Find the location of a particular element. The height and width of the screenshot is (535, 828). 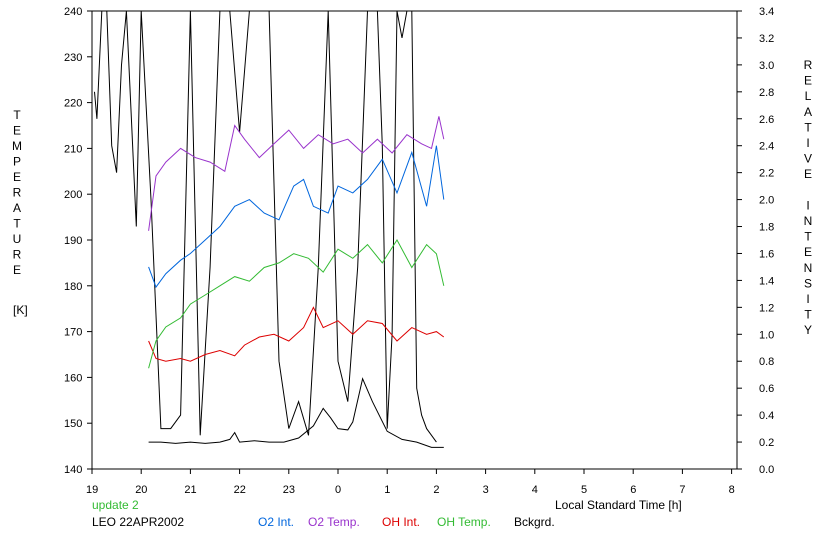

x-tick-label: 20 is located at coordinates (141, 490).